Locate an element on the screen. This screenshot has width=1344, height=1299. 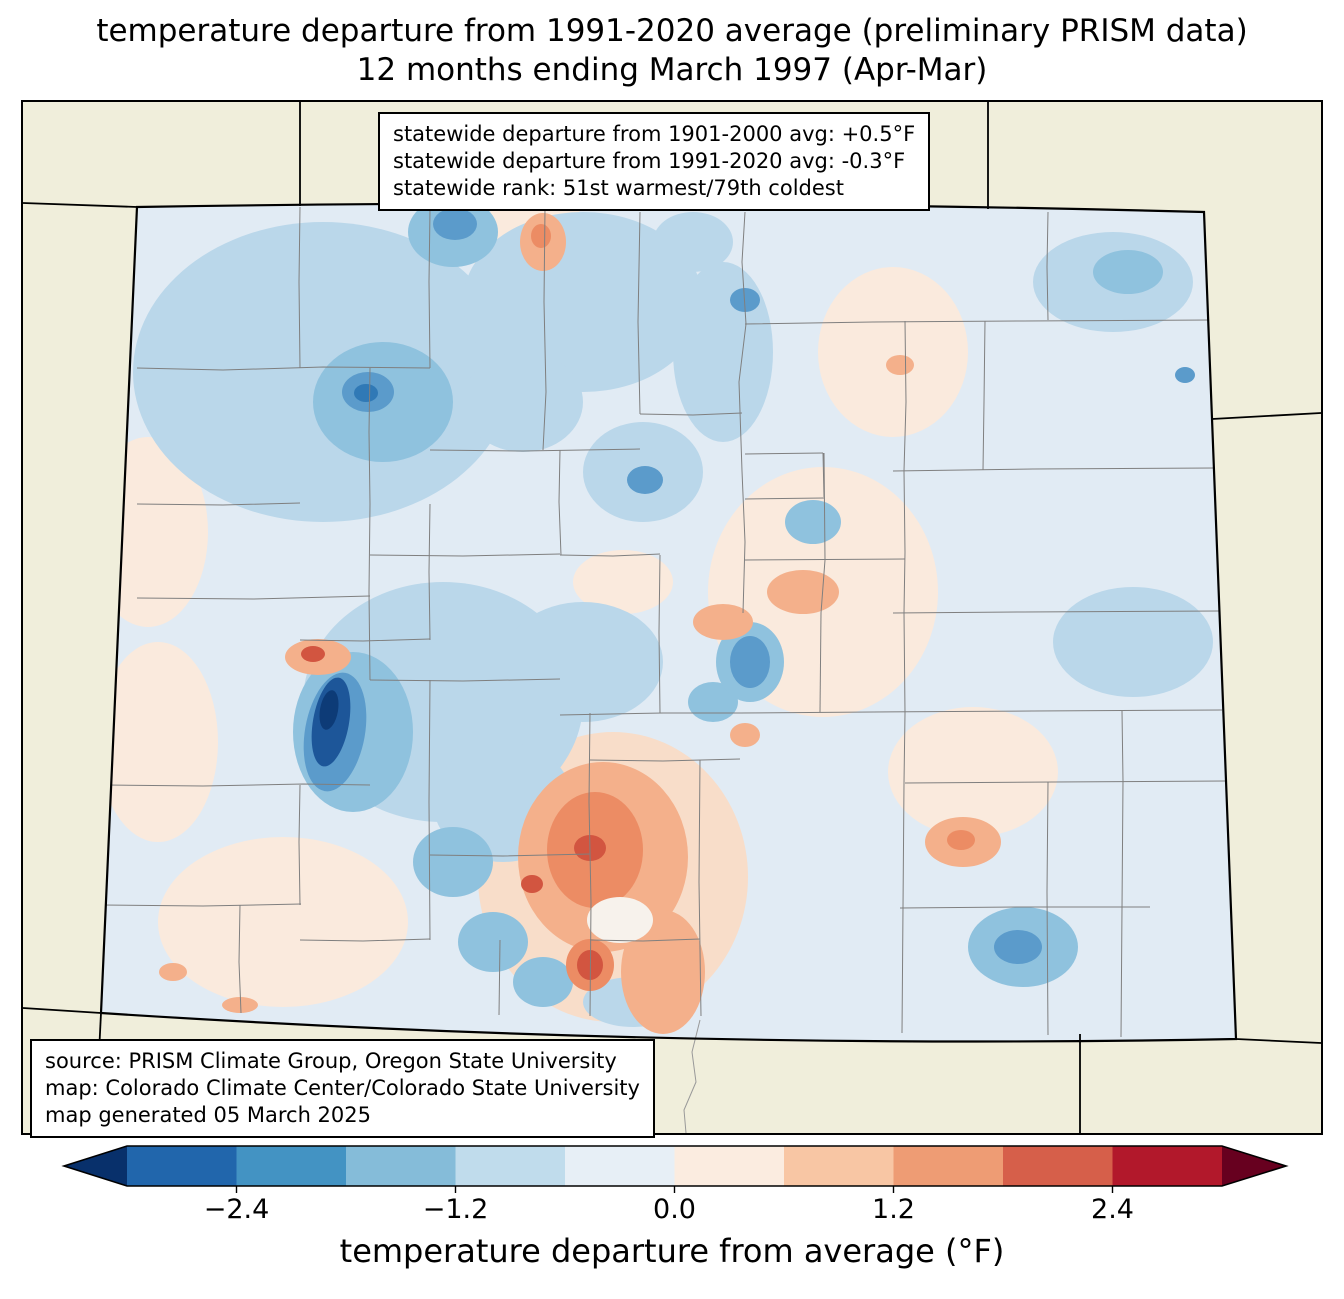
colorbar-tick-label: 1.2 is located at coordinates (893, 1209).